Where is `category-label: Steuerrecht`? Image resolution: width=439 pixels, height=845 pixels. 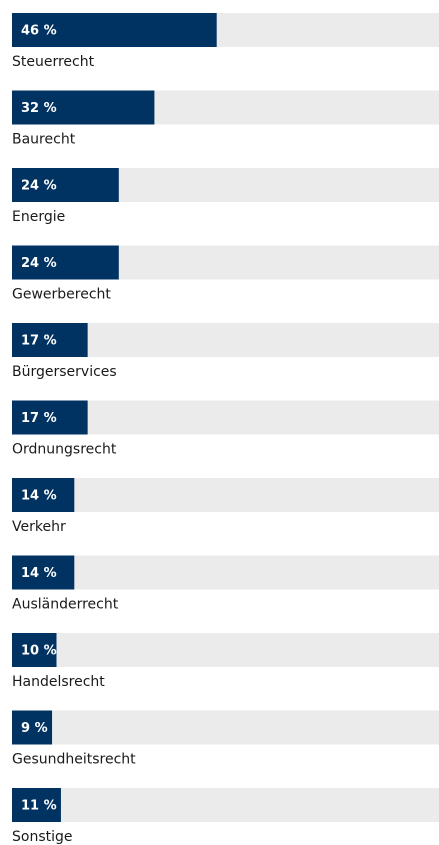 category-label: Steuerrecht is located at coordinates (53, 62).